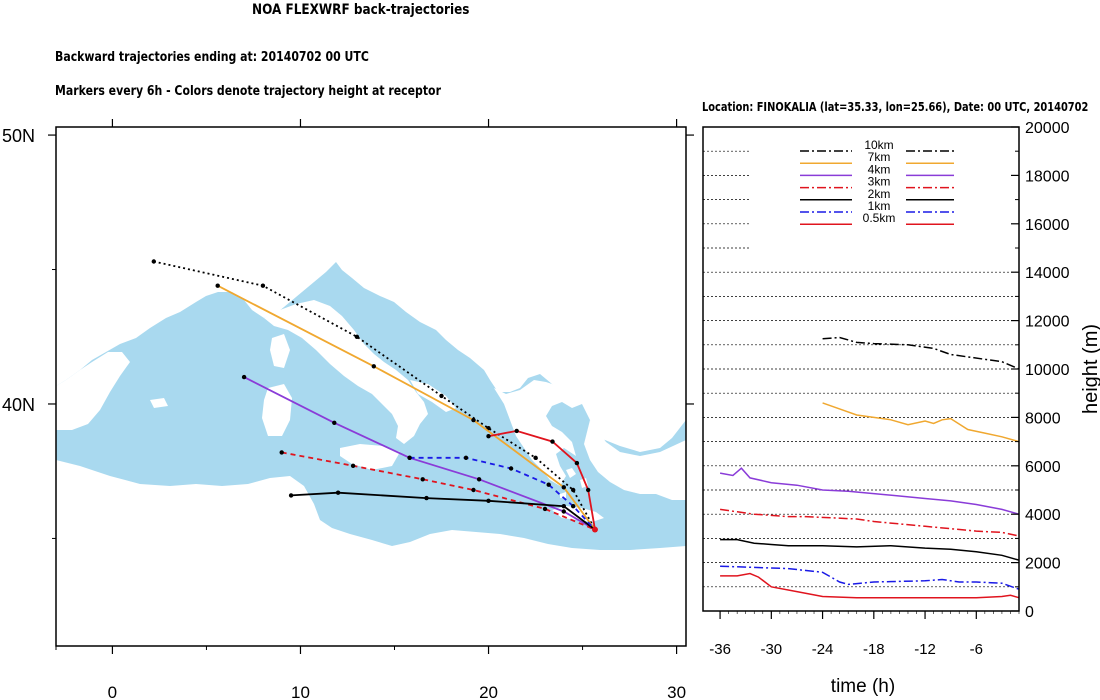 The width and height of the screenshot is (1100, 700). Describe the element at coordinates (869, 577) in the screenshot. I see `height-series-1km` at that location.